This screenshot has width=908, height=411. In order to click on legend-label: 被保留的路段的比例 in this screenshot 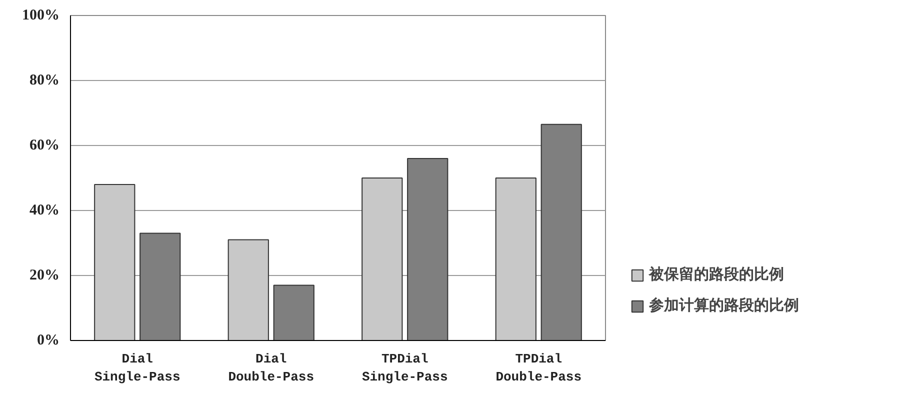, I will do `click(716, 274)`.